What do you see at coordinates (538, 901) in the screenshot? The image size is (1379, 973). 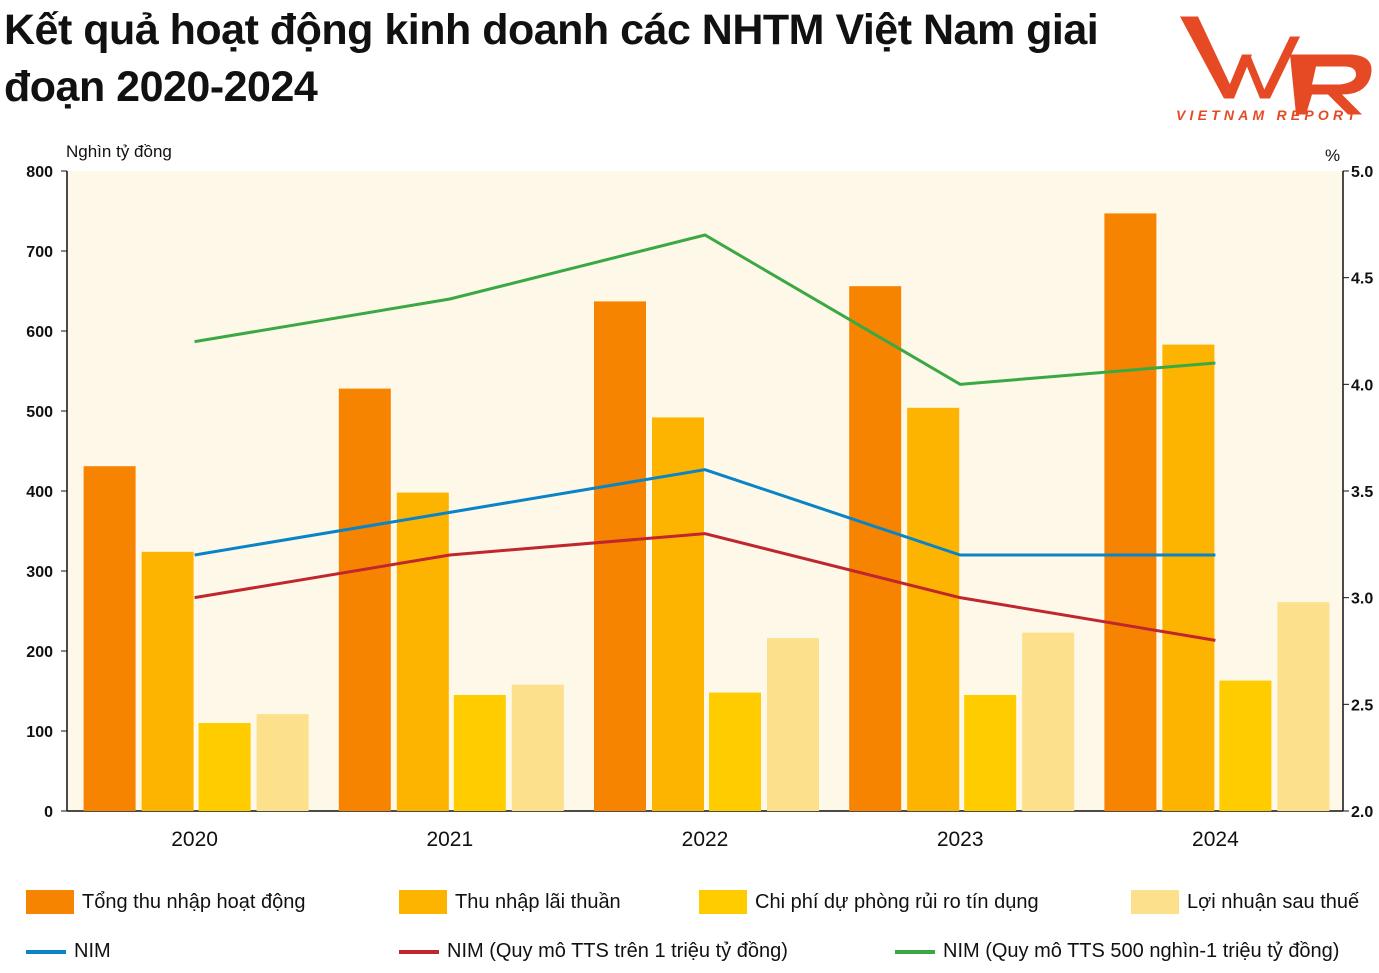 I see `legend-label: Thu nhập lãi thuần` at bounding box center [538, 901].